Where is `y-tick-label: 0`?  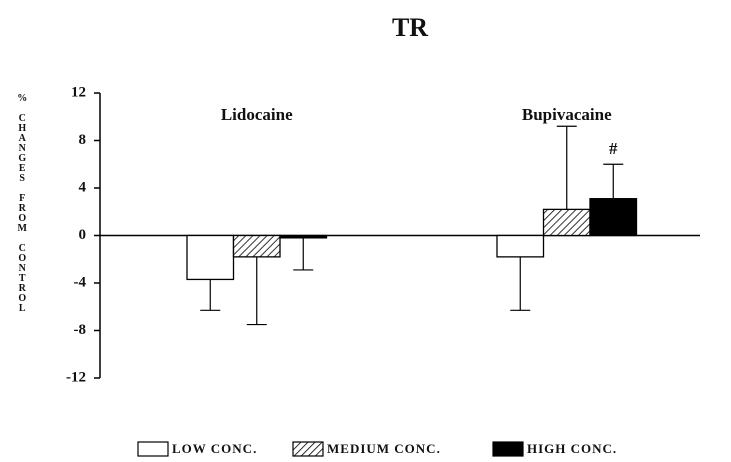 y-tick-label: 0 is located at coordinates (83, 235).